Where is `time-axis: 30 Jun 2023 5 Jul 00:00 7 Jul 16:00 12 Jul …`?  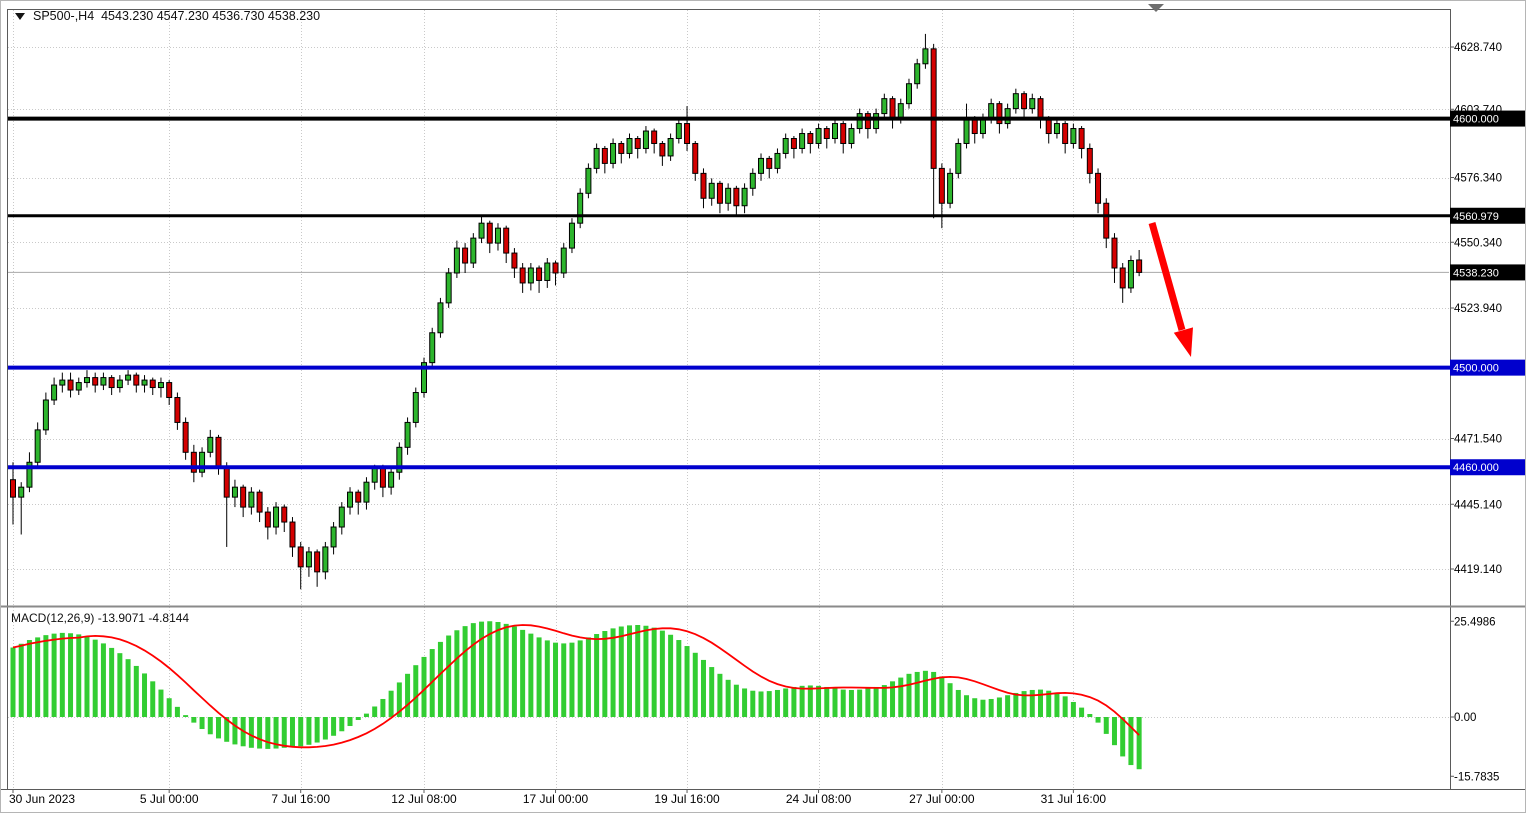
time-axis: 30 Jun 2023 5 Jul 00:00 7 Jul 16:00 12 Jul … is located at coordinates (557, 797).